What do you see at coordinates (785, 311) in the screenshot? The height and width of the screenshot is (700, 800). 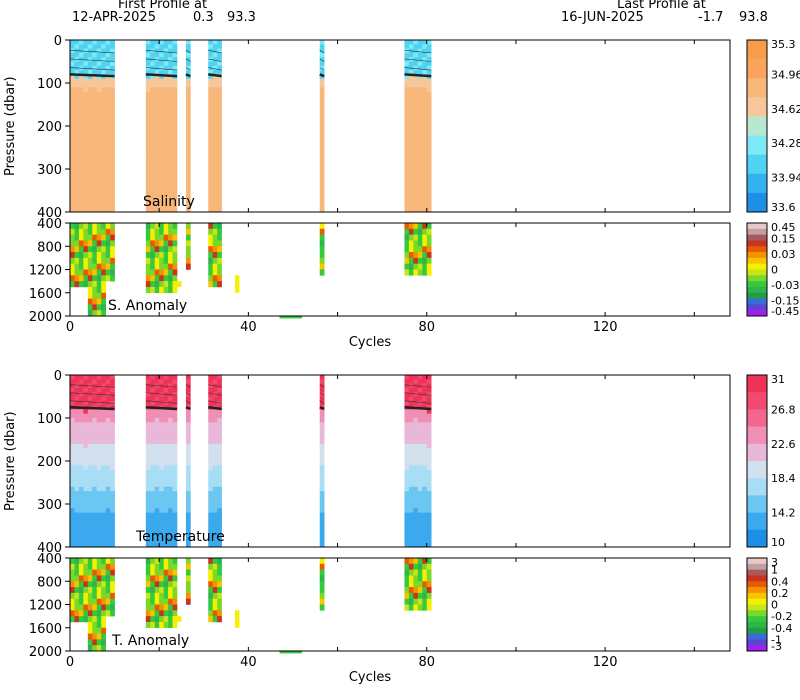 I see `salinity-anomaly-colorbar-label: -0.45` at bounding box center [785, 311].